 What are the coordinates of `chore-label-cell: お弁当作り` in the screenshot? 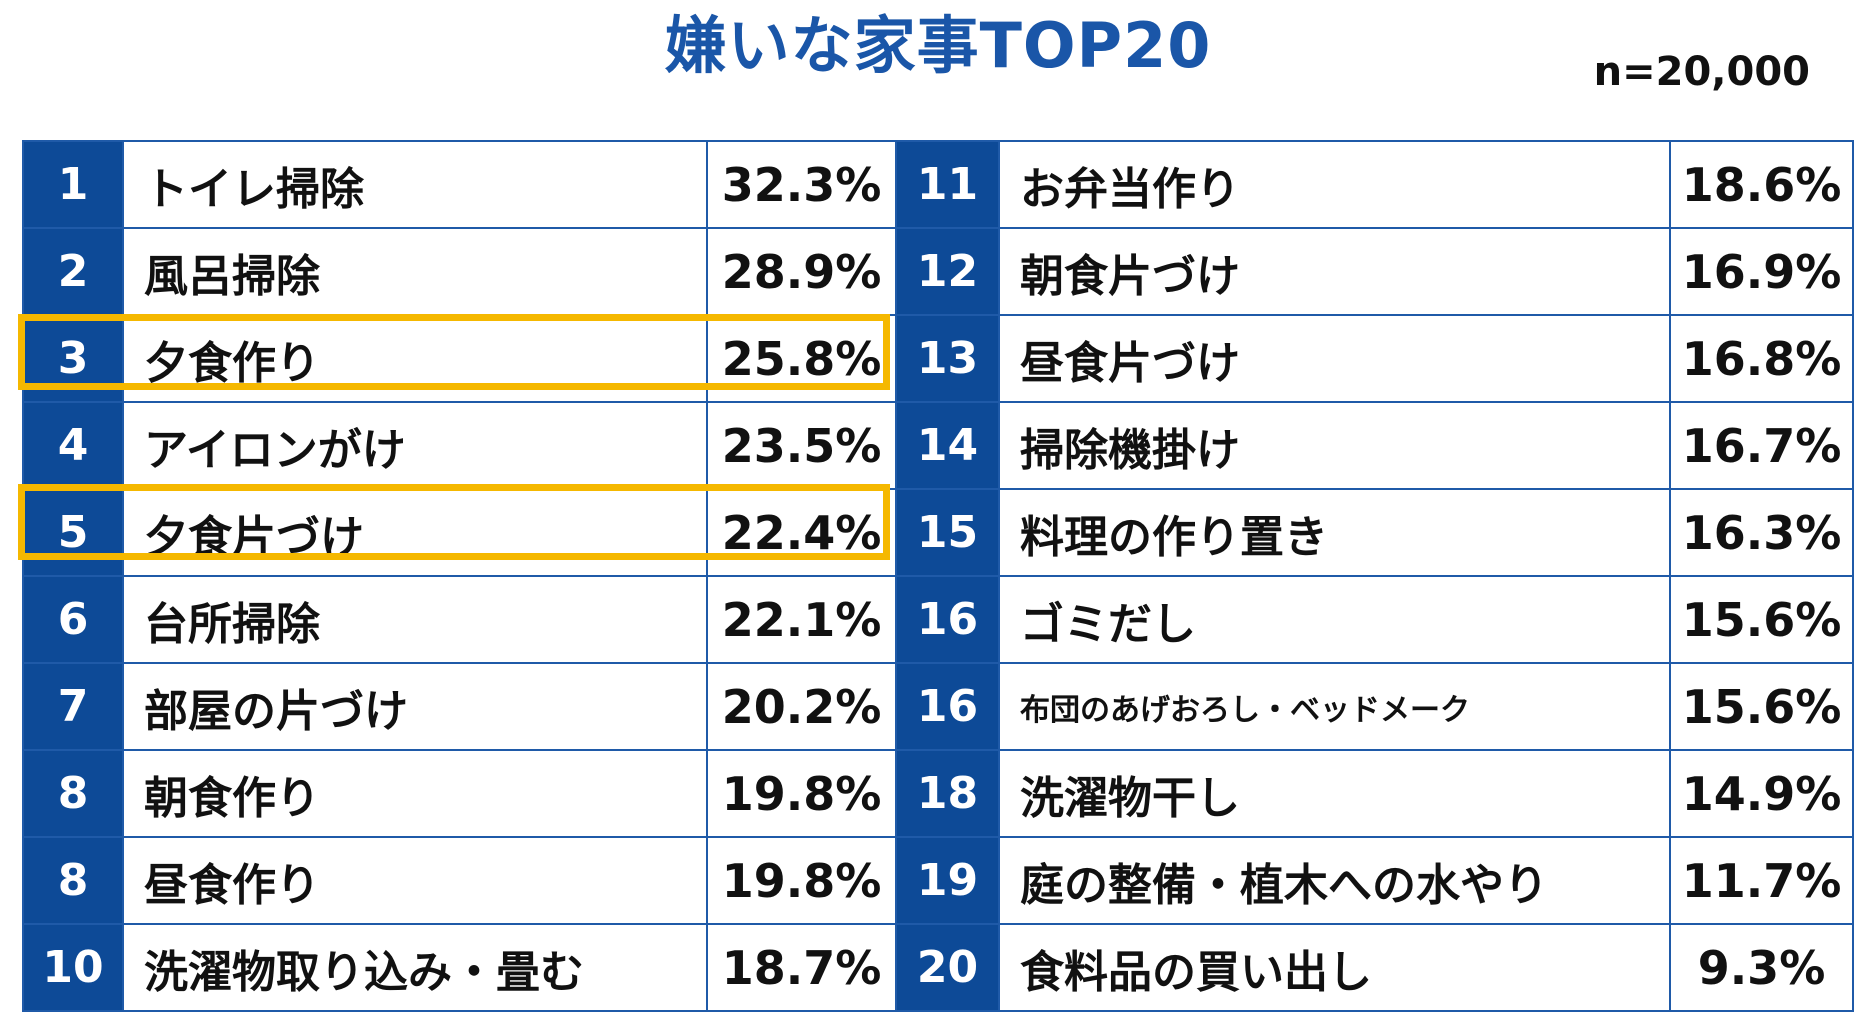 It's located at (1334, 184).